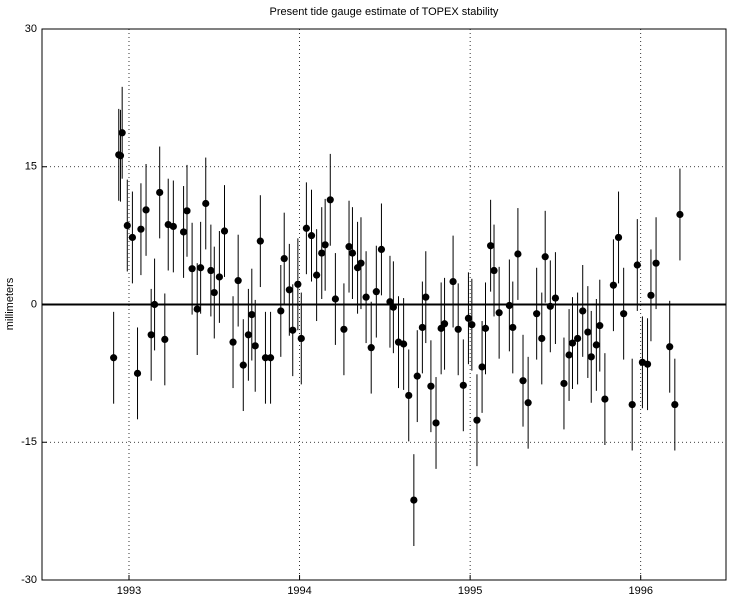 The width and height of the screenshot is (729, 600). Describe the element at coordinates (299, 591) in the screenshot. I see `x-tick-label: 1994` at that location.